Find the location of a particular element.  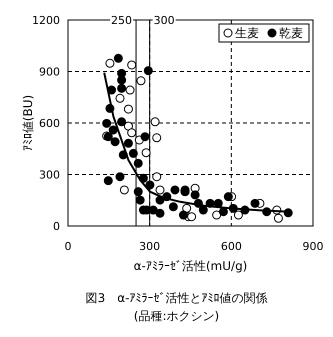

x-tick-label: 600 is located at coordinates (231, 246).